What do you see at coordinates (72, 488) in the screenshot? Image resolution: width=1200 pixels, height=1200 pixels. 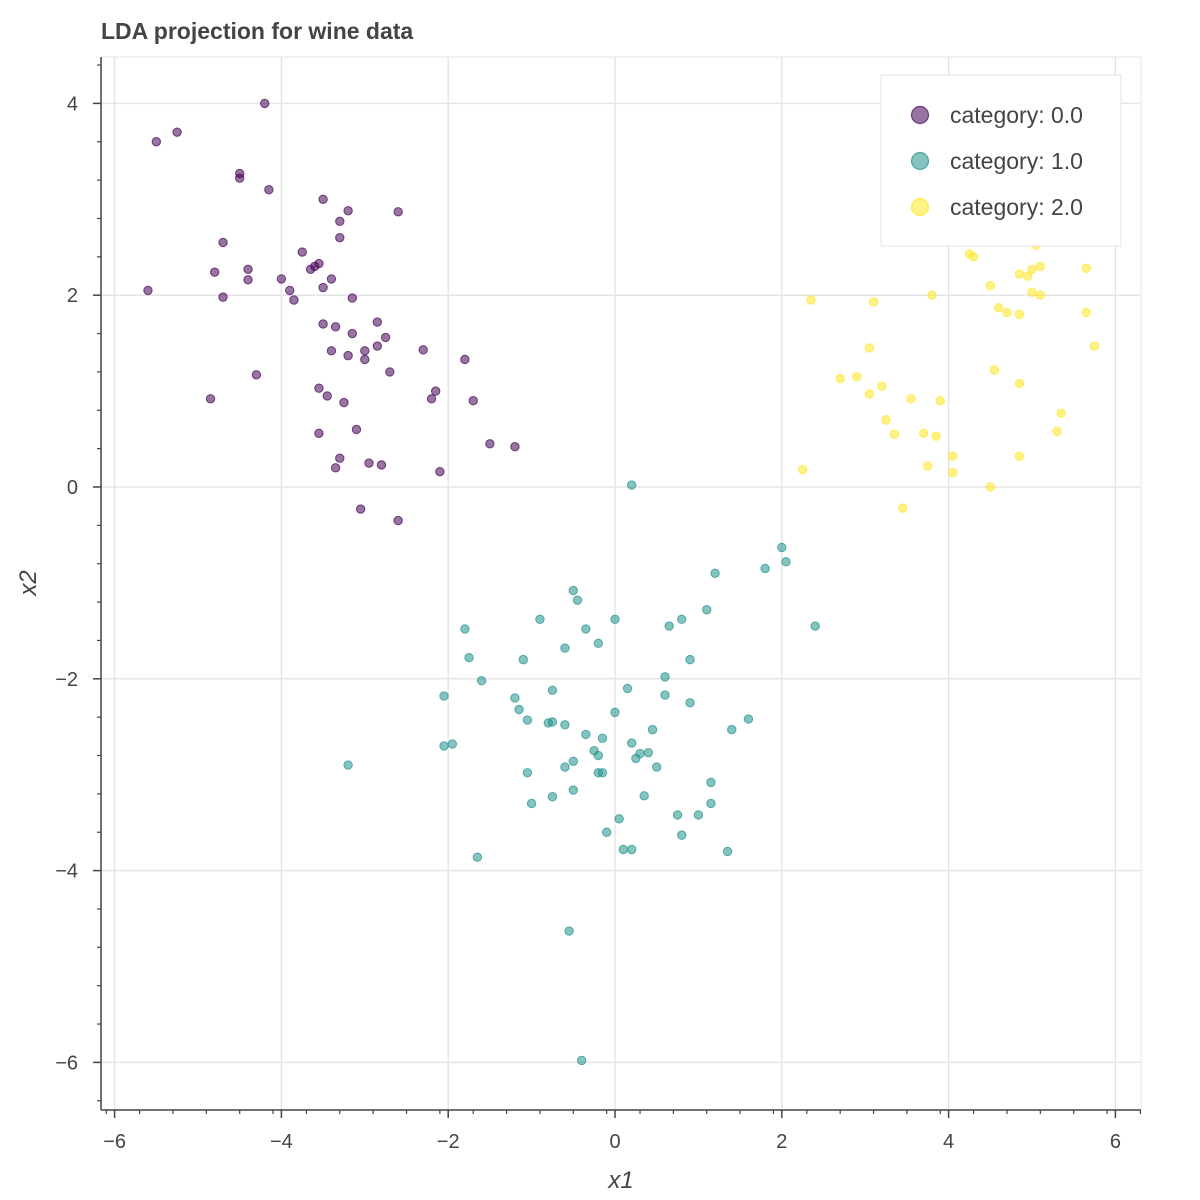 I see `y-tick-label: 0` at bounding box center [72, 488].